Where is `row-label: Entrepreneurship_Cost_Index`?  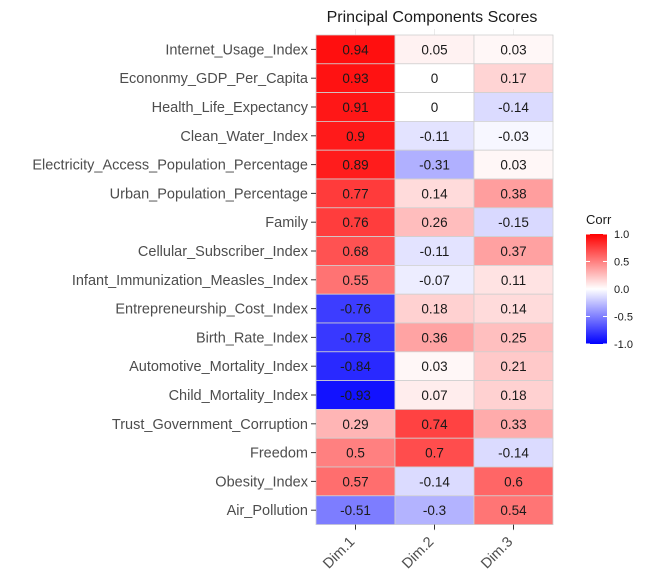 row-label: Entrepreneurship_Cost_Index is located at coordinates (211, 310).